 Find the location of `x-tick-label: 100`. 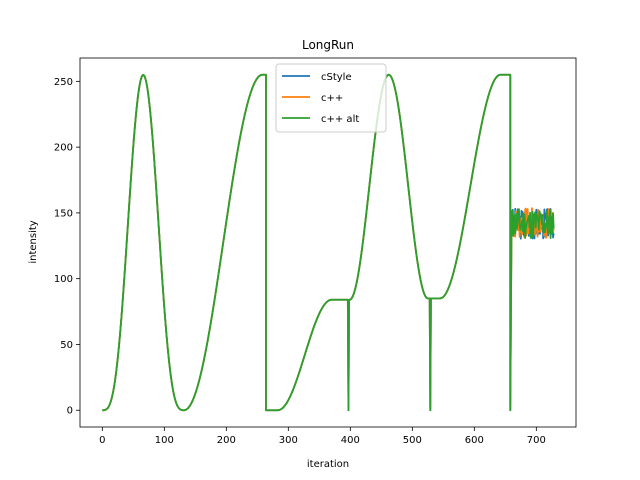

x-tick-label: 100 is located at coordinates (164, 440).